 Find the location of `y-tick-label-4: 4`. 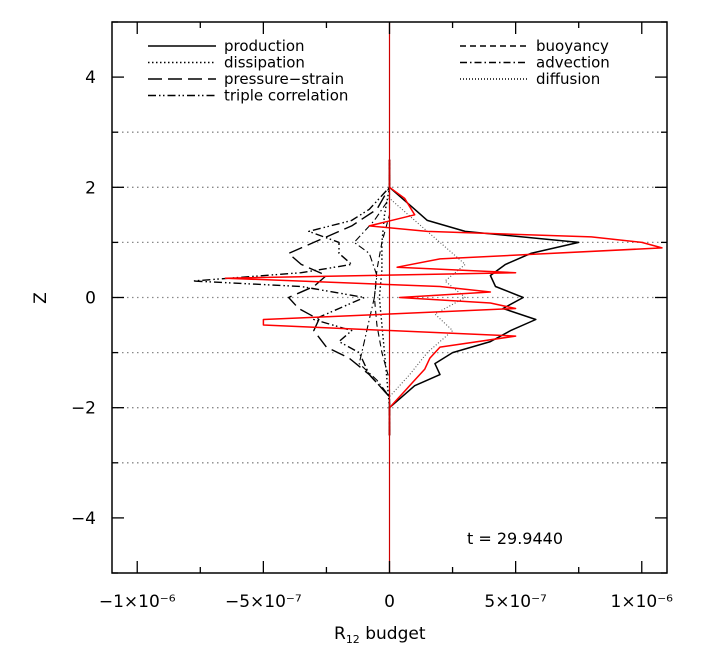

y-tick-label-4: 4 is located at coordinates (90, 78).